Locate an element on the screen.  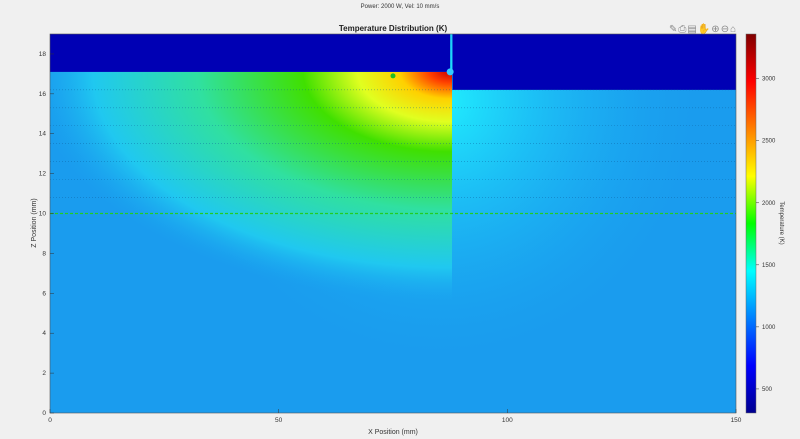
y-tick-label: 8 is located at coordinates (44, 253).